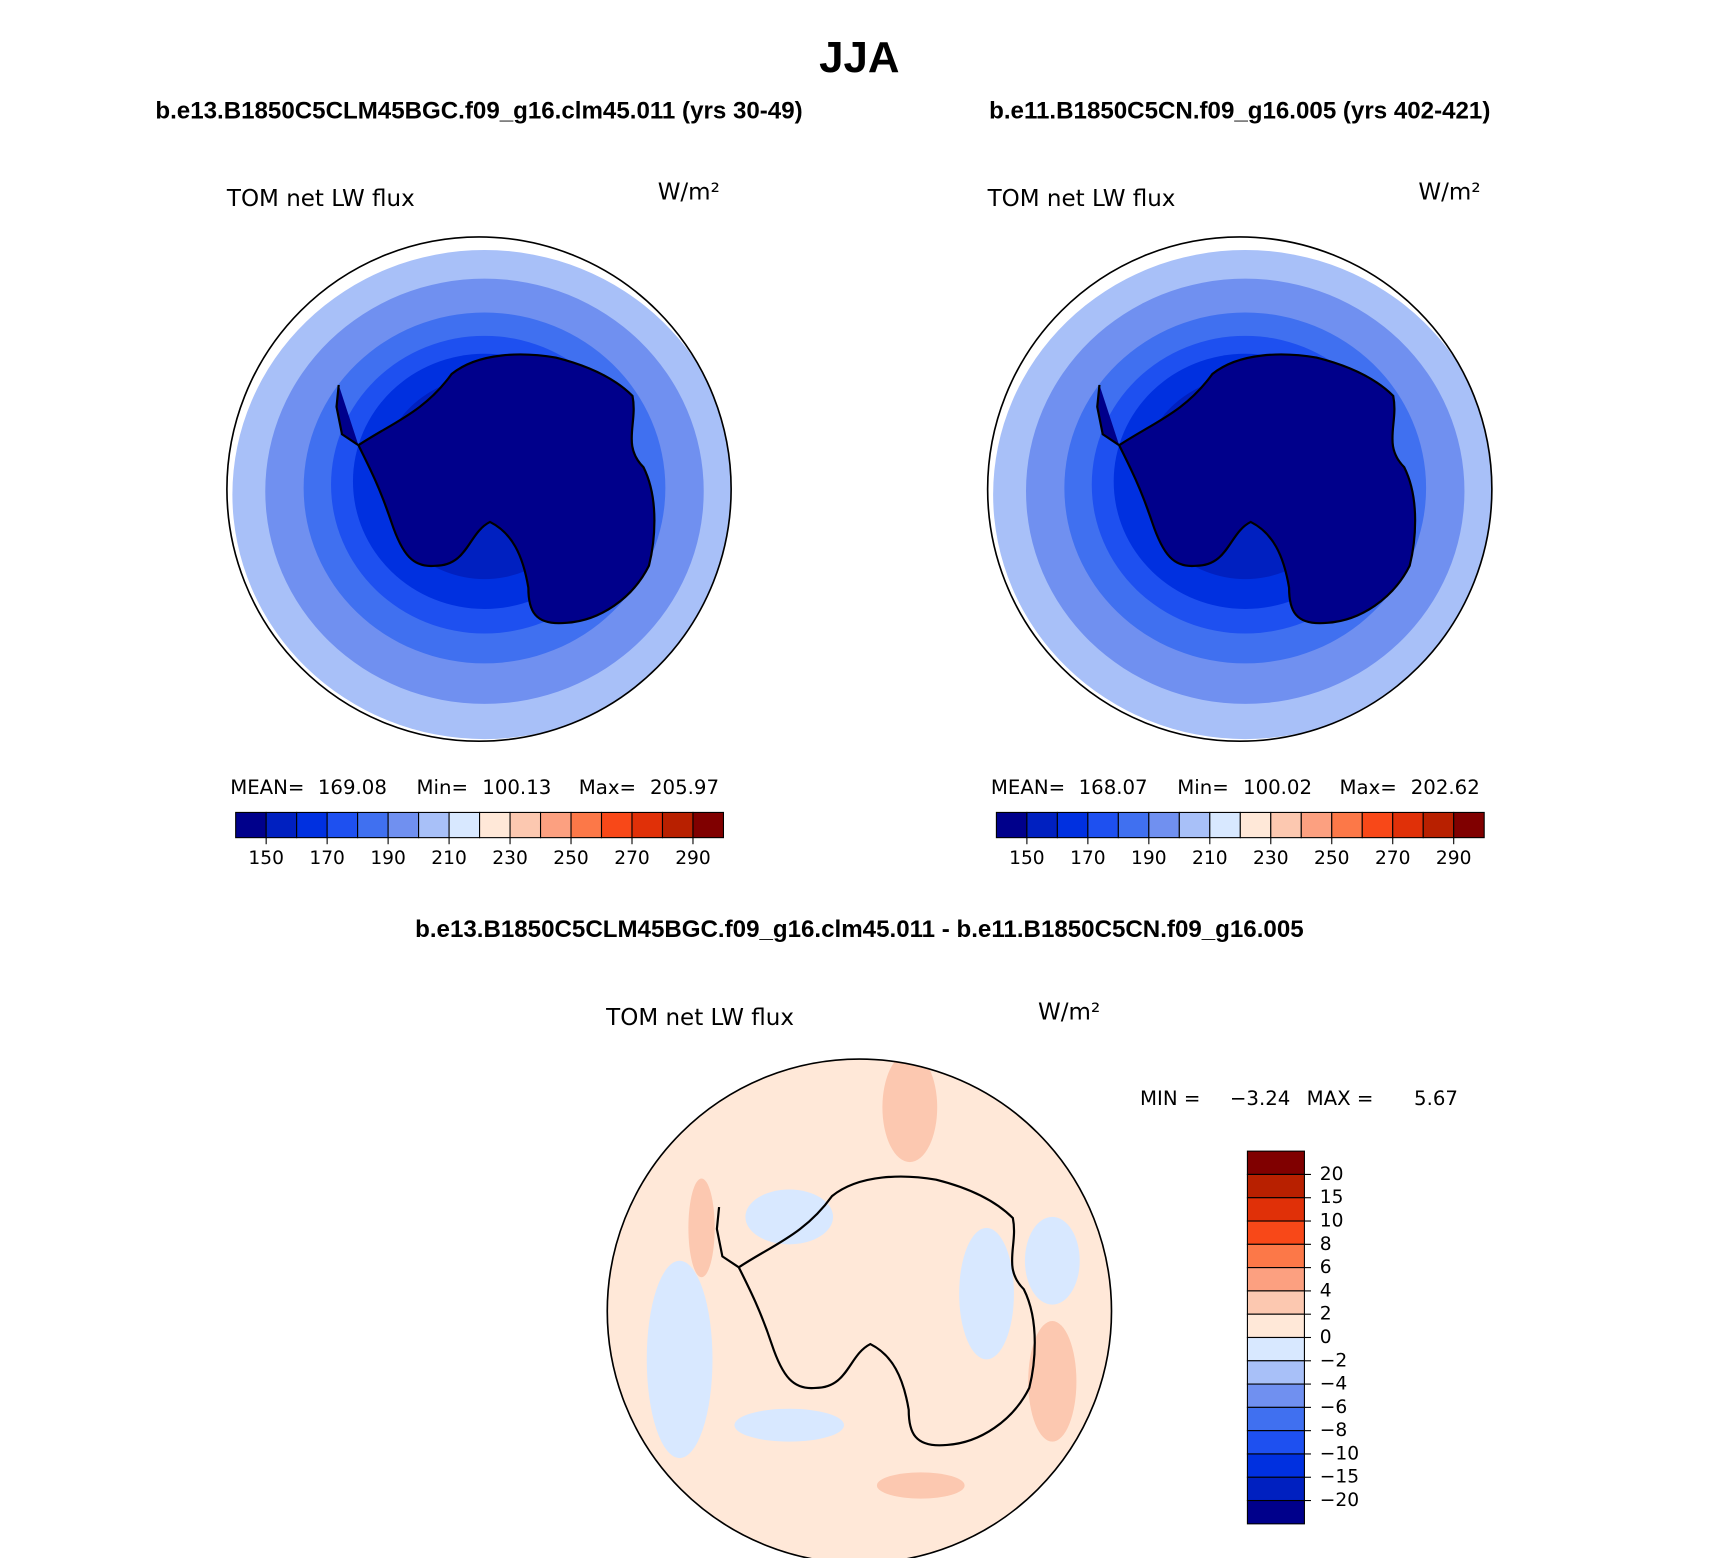 This screenshot has width=1710, height=1558. Describe the element at coordinates (1333, 1360) in the screenshot. I see `colorbar-label: −2` at that location.